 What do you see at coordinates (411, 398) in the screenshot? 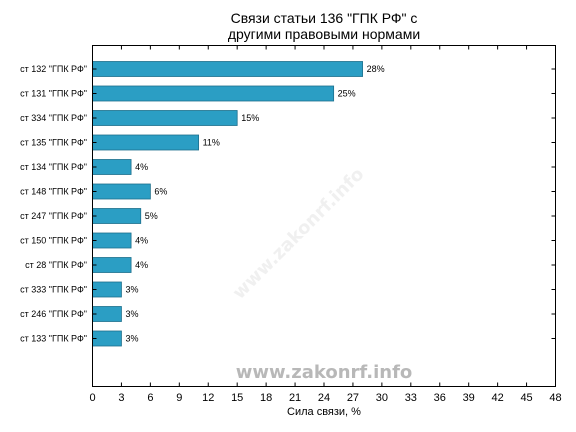
I see `x-tick-label: 33` at bounding box center [411, 398].